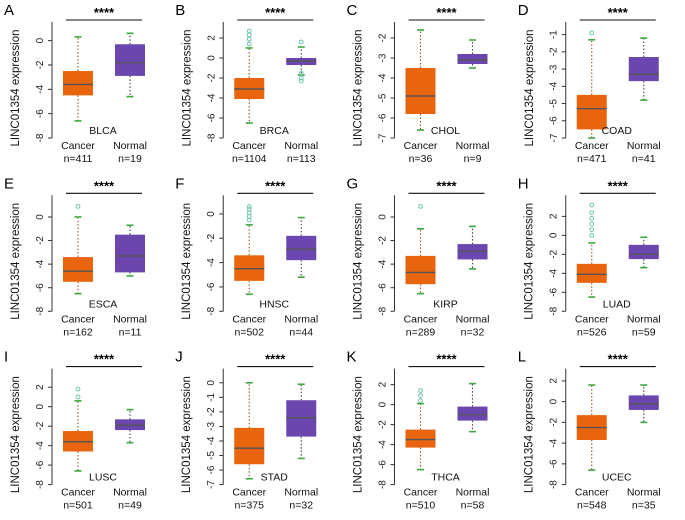 The height and width of the screenshot is (520, 685). Describe the element at coordinates (421, 159) in the screenshot. I see `x-count-label: n=36` at that location.